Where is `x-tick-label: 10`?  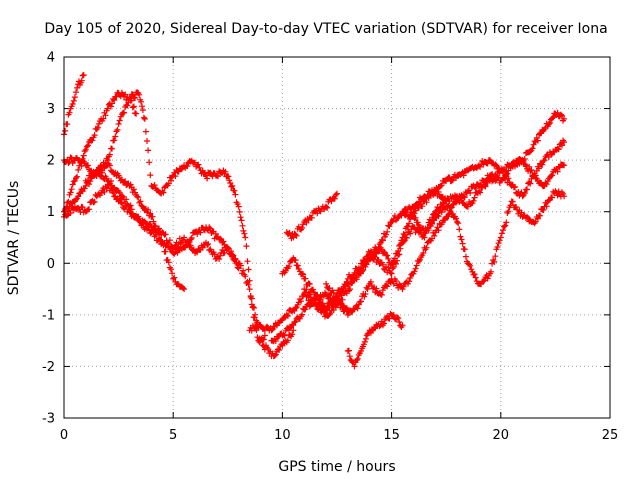
x-tick-label: 10 is located at coordinates (282, 435).